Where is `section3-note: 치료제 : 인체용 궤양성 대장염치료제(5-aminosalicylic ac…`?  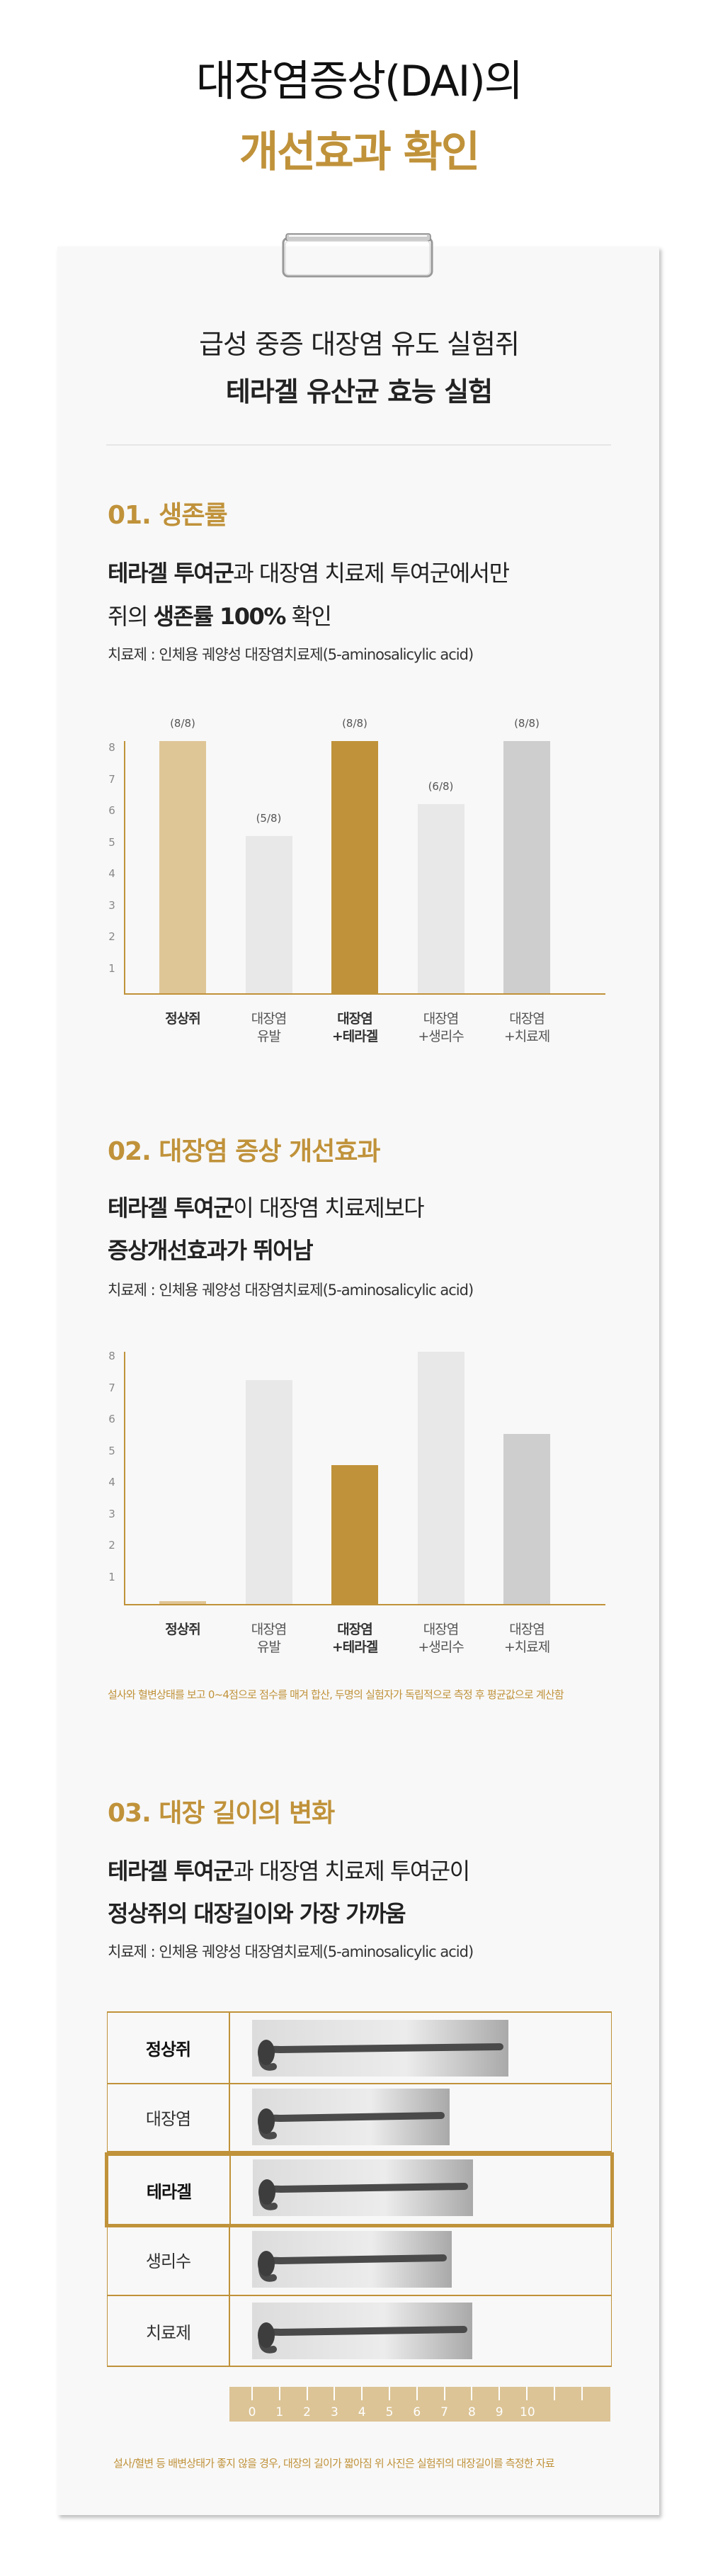 section3-note: 치료제 : 인체용 궤양성 대장염치료제(5-aminosalicylic ac… is located at coordinates (291, 1952).